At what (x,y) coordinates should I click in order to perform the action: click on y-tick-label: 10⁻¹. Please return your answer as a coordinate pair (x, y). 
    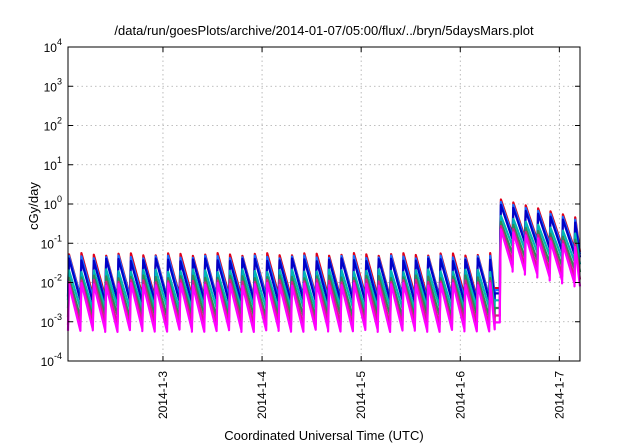
    Looking at the image, I should click on (51, 242).